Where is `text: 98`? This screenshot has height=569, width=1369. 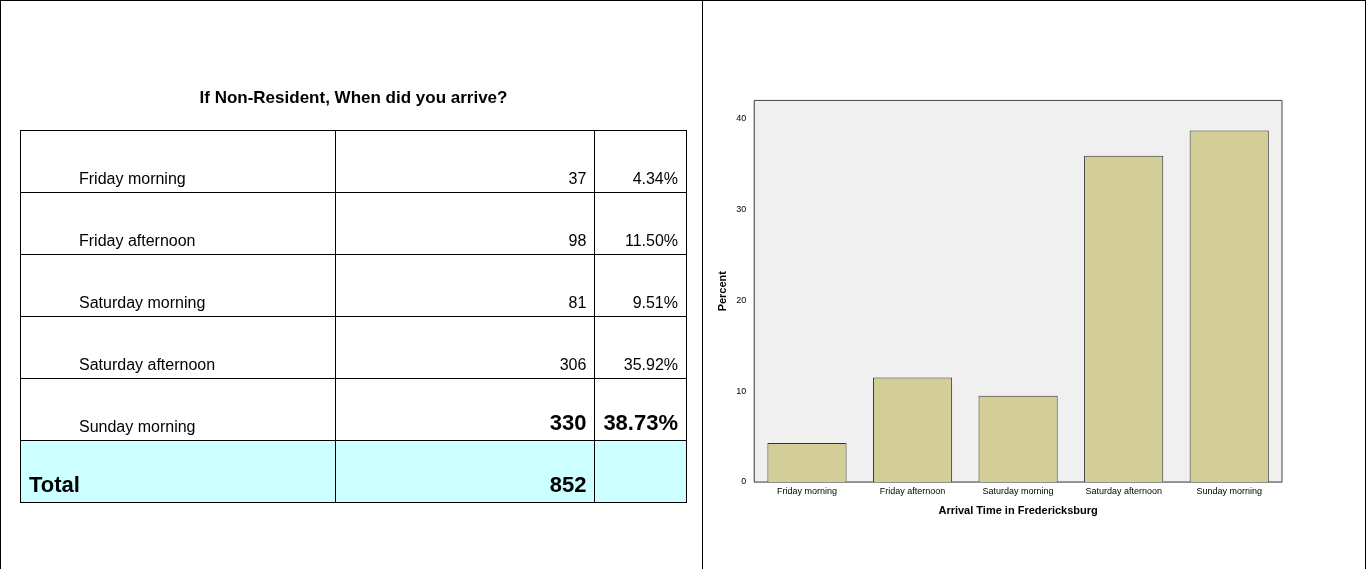
text: 98 is located at coordinates (465, 223).